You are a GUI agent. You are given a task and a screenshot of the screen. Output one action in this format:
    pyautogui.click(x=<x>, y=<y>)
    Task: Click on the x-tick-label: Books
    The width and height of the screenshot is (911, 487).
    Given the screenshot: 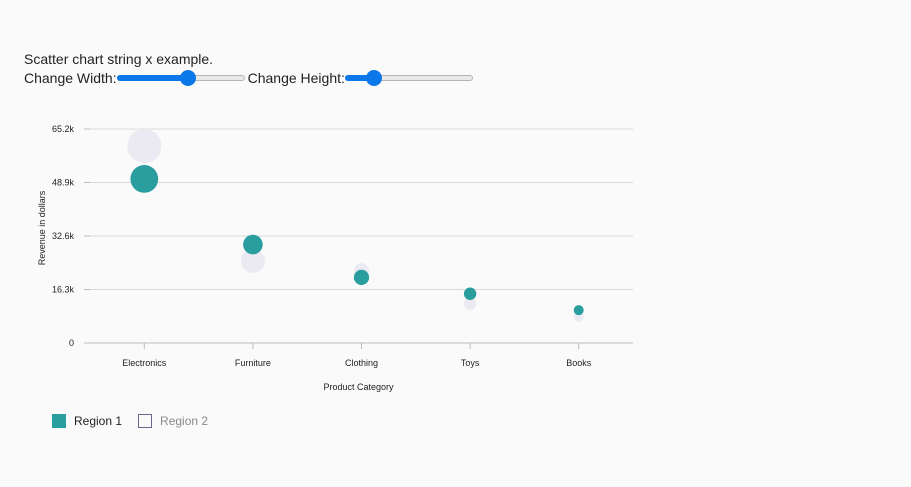 What is the action you would take?
    pyautogui.click(x=579, y=363)
    